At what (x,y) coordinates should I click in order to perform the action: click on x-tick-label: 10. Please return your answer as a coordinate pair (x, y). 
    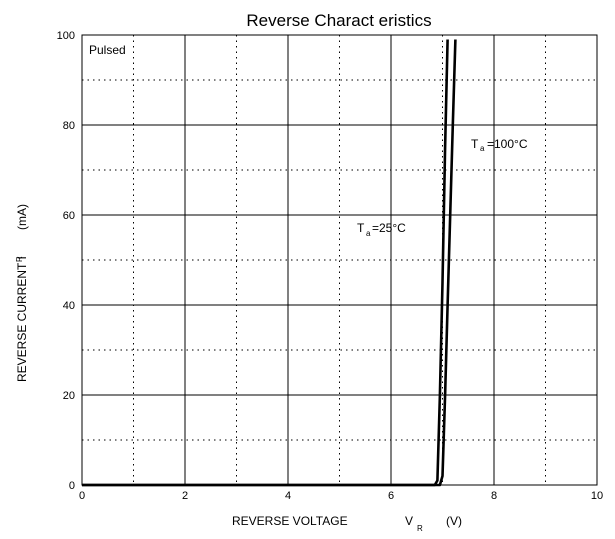
    Looking at the image, I should click on (597, 496).